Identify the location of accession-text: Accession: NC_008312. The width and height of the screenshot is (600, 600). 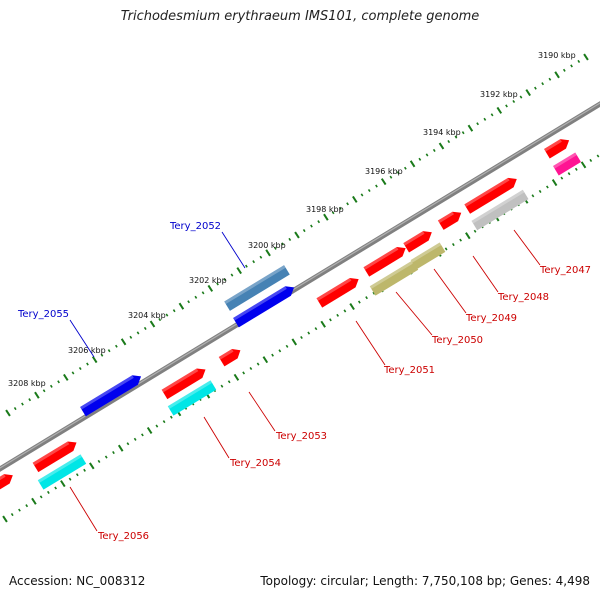
(77, 581).